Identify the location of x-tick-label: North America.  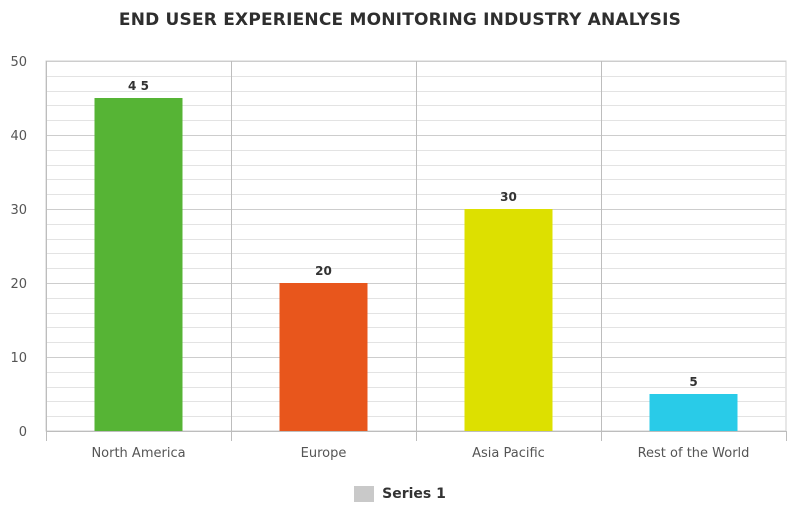
(138, 453).